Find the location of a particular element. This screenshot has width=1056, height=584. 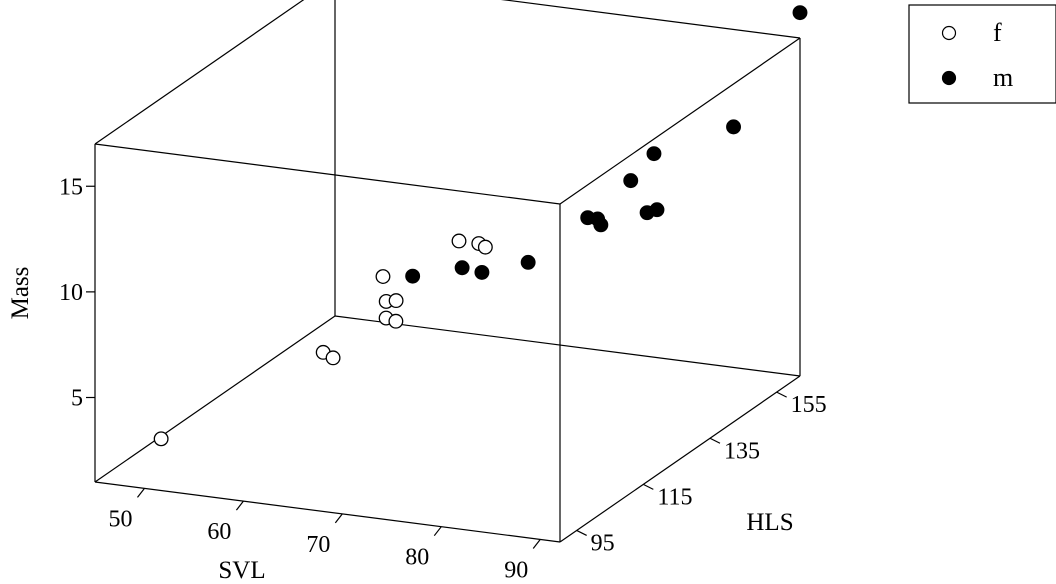

z-tick-label: 10 is located at coordinates (71, 293).